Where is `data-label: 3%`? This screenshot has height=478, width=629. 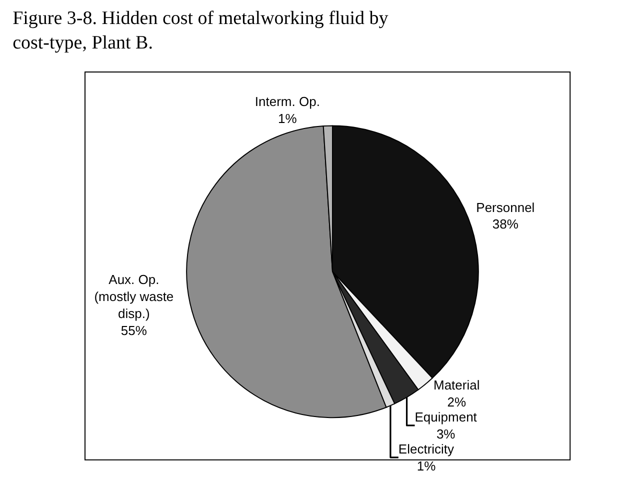 data-label: 3% is located at coordinates (446, 434).